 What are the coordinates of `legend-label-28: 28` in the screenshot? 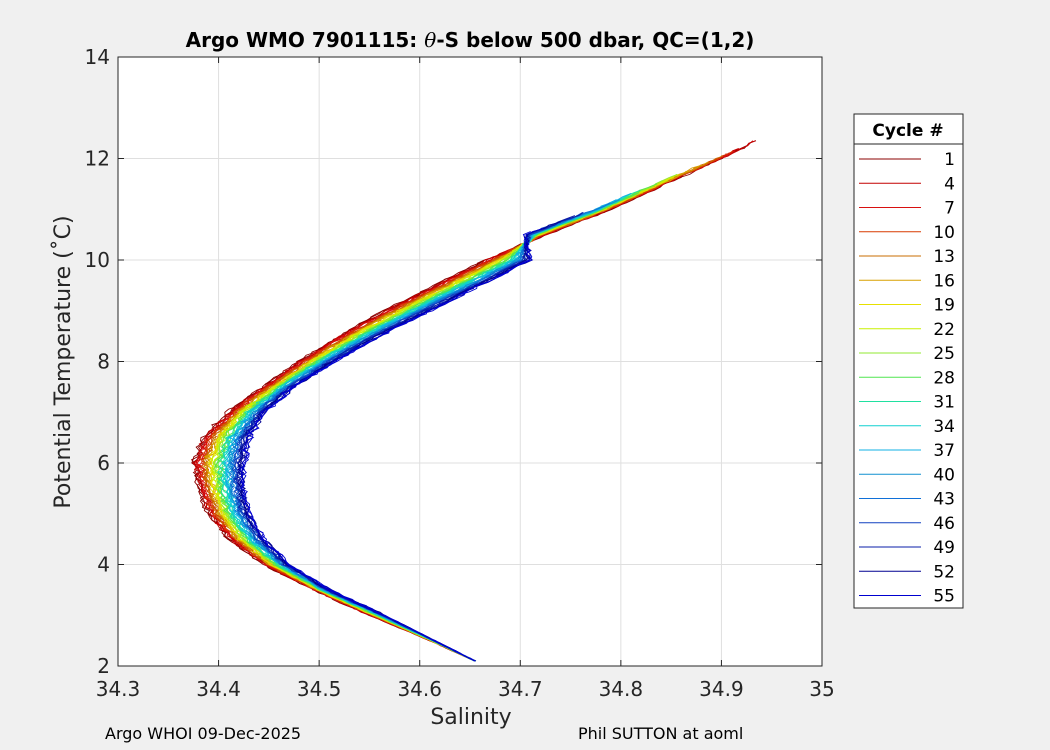 It's located at (944, 378).